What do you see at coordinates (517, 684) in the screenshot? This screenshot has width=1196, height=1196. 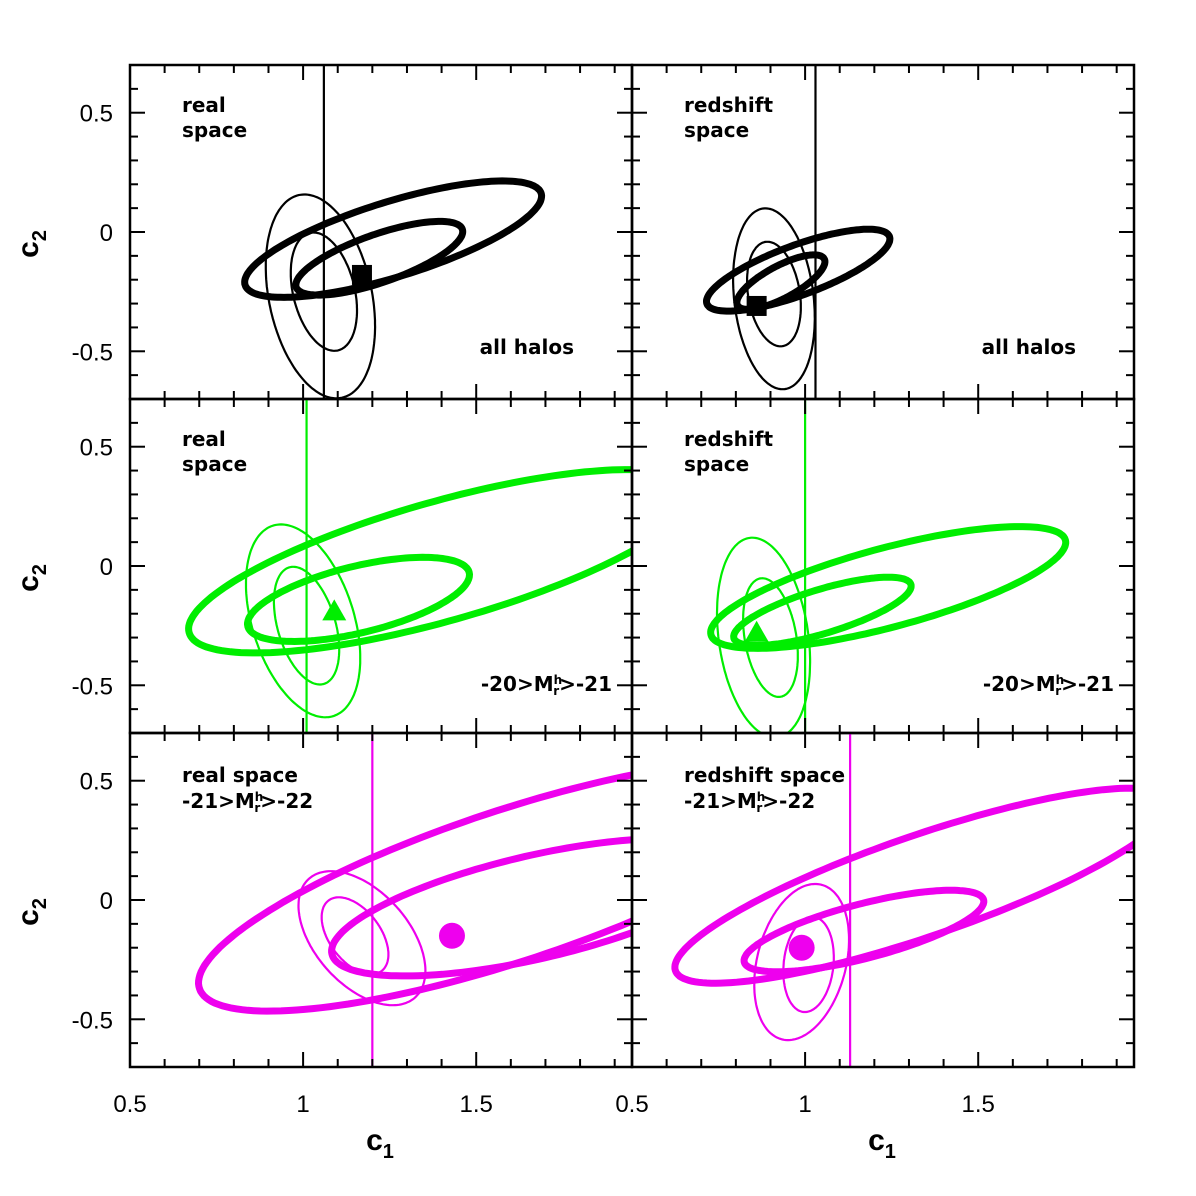 I see `magnitude-part: -20>M` at bounding box center [517, 684].